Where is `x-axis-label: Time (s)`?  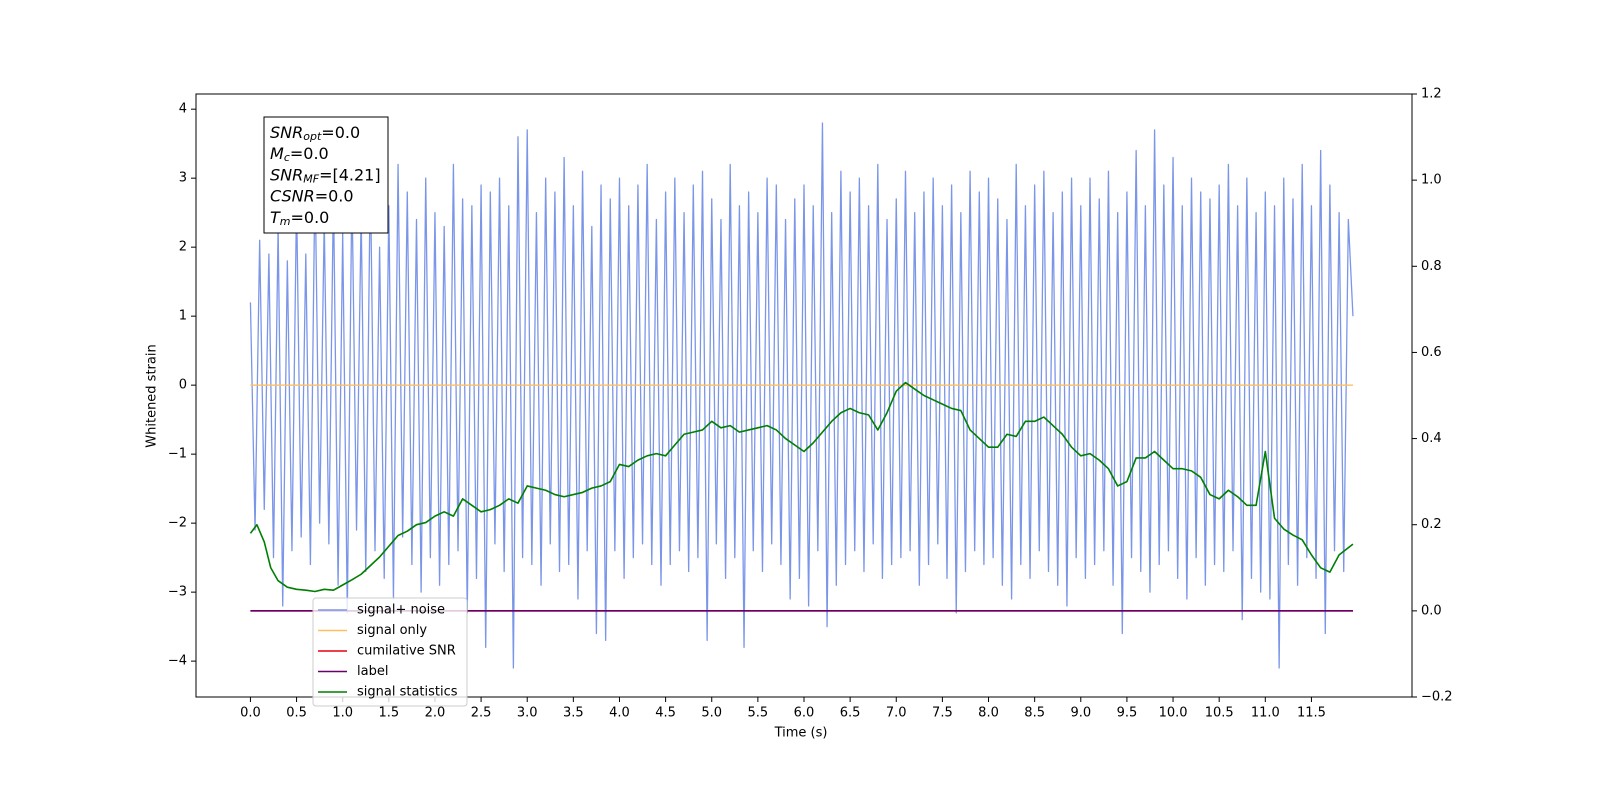
x-axis-label: Time (s) is located at coordinates (801, 733).